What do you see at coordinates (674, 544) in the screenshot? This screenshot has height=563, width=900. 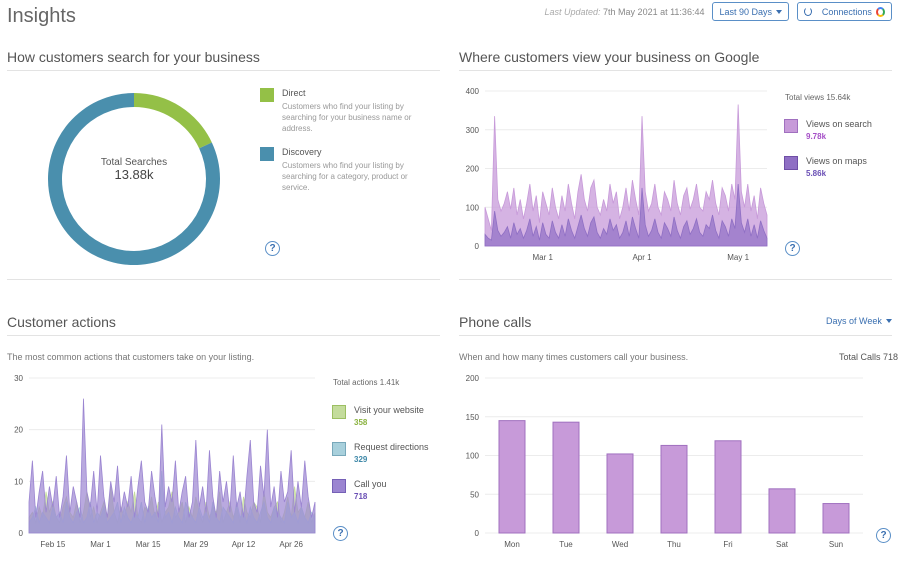 I see `x-tick-label: Thu` at bounding box center [674, 544].